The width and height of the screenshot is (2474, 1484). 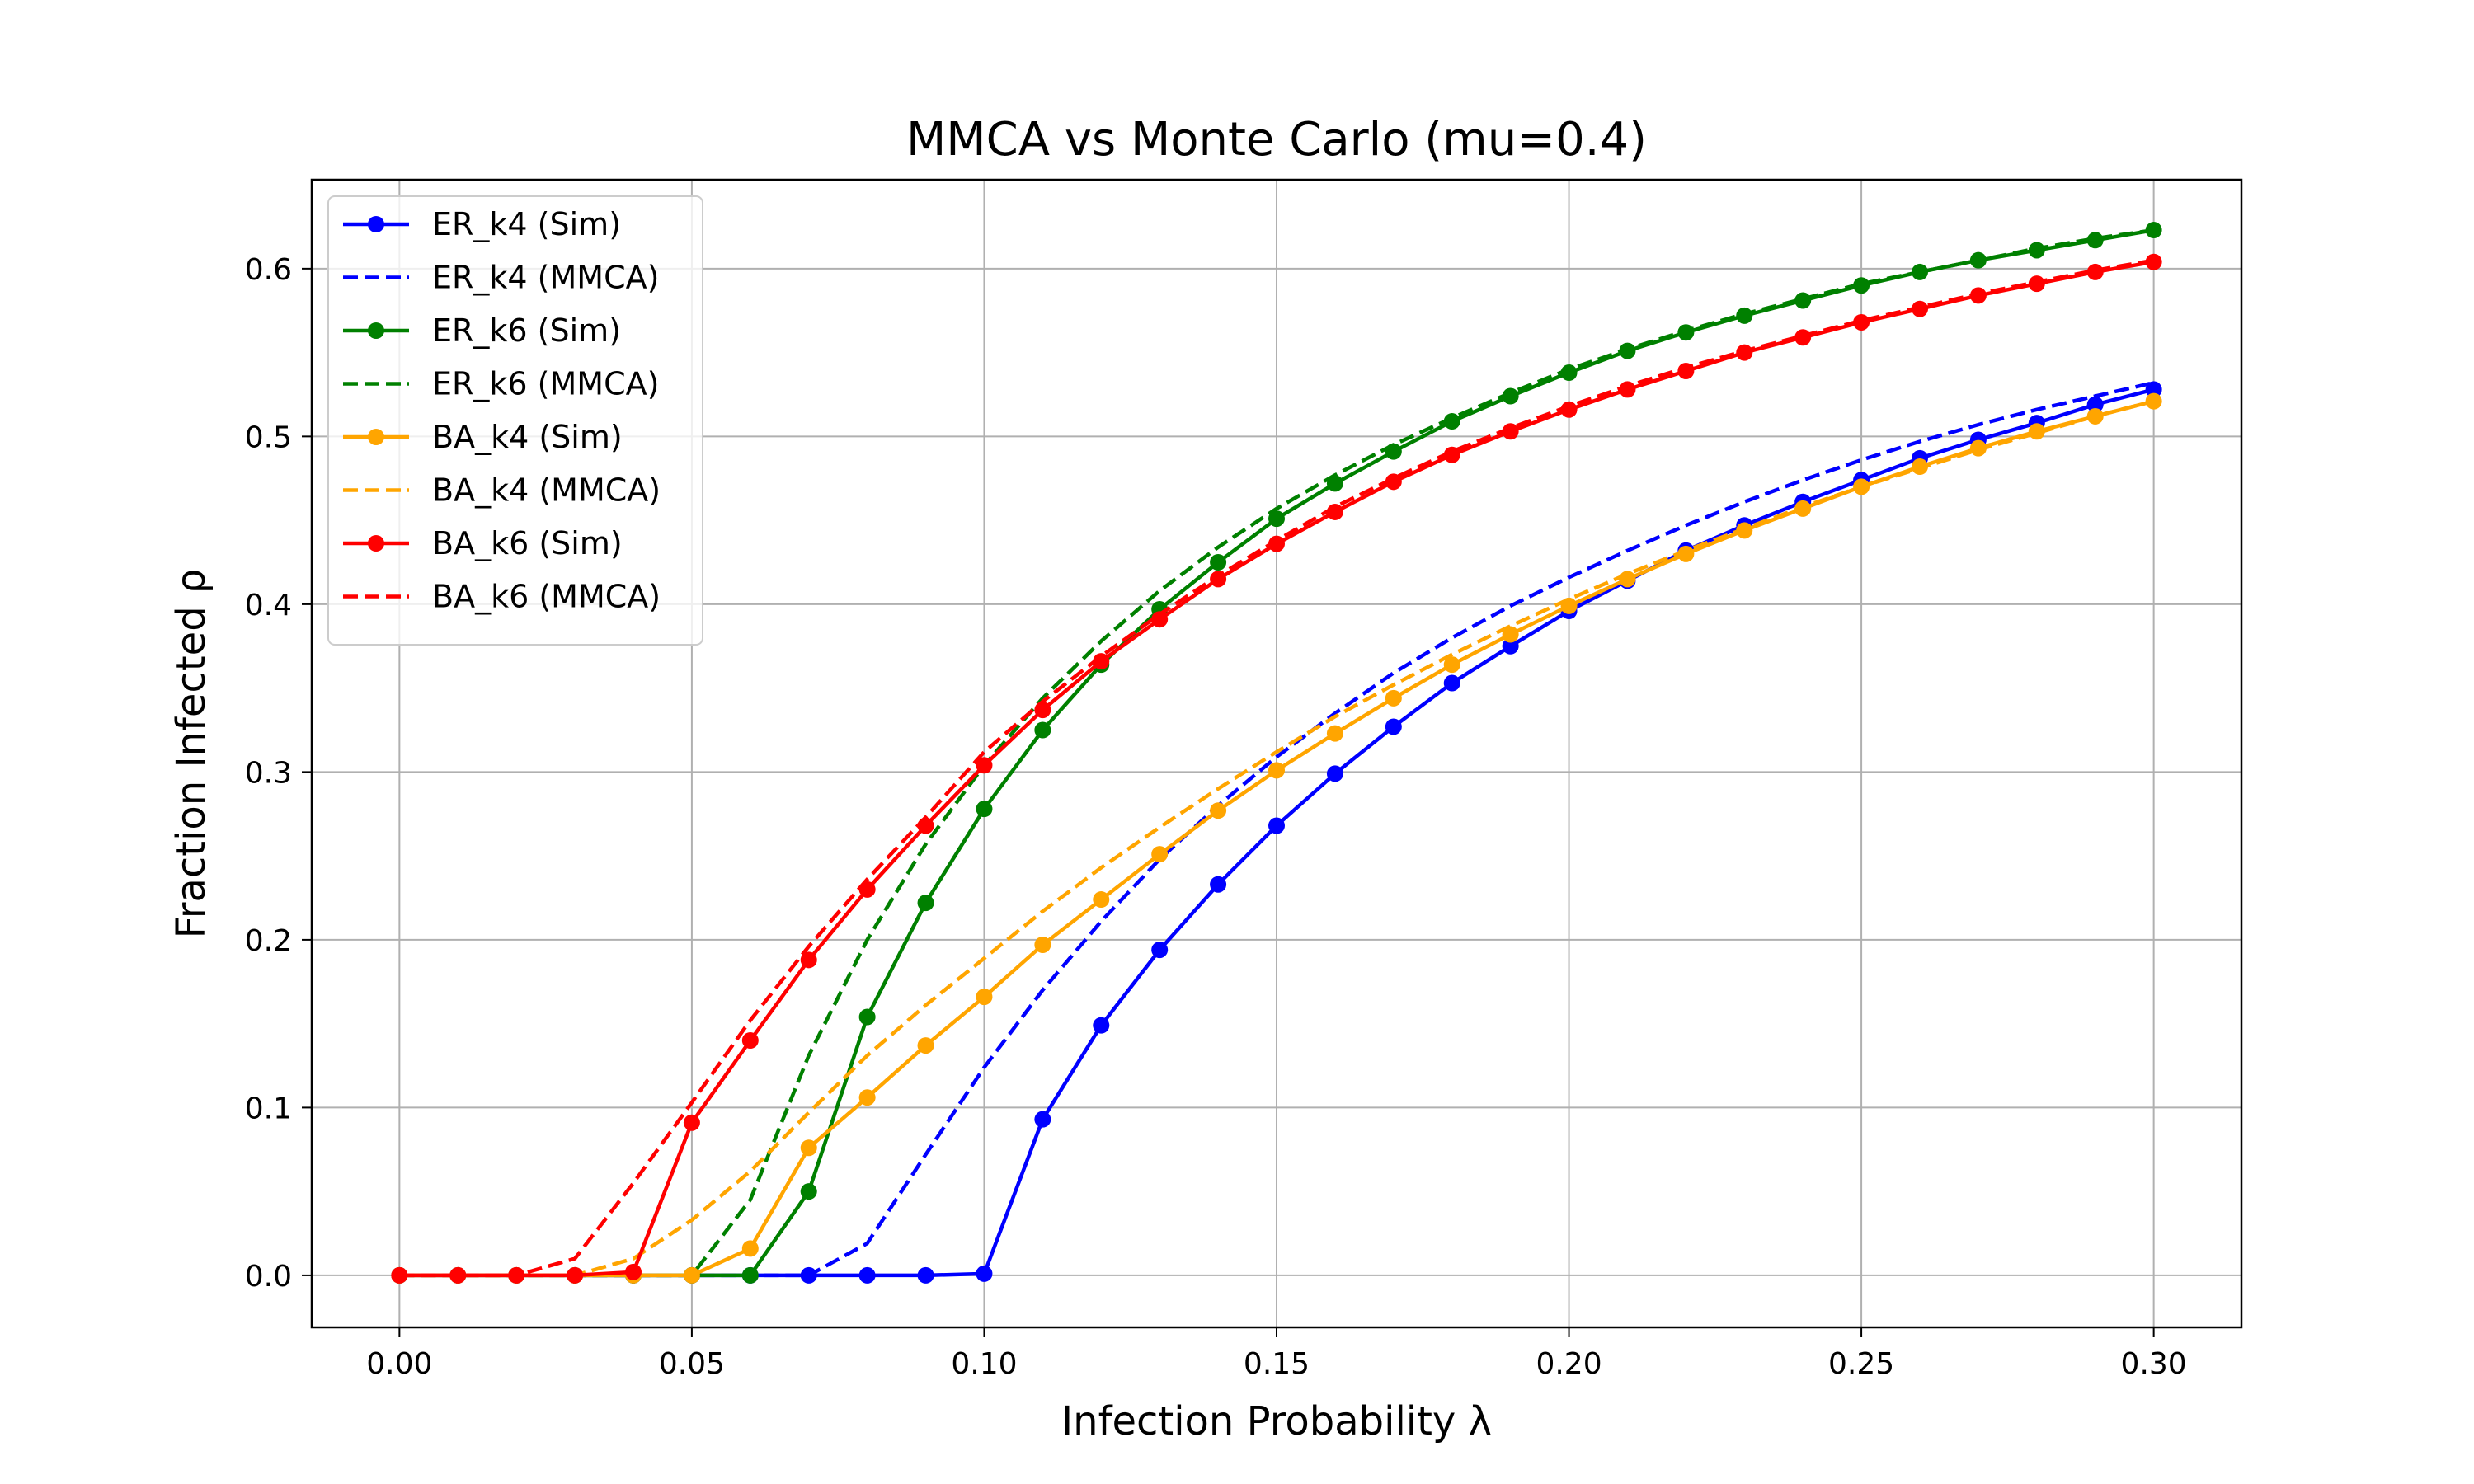 I want to click on y-axis-label: Fraction Infected ρ, so click(x=191, y=754).